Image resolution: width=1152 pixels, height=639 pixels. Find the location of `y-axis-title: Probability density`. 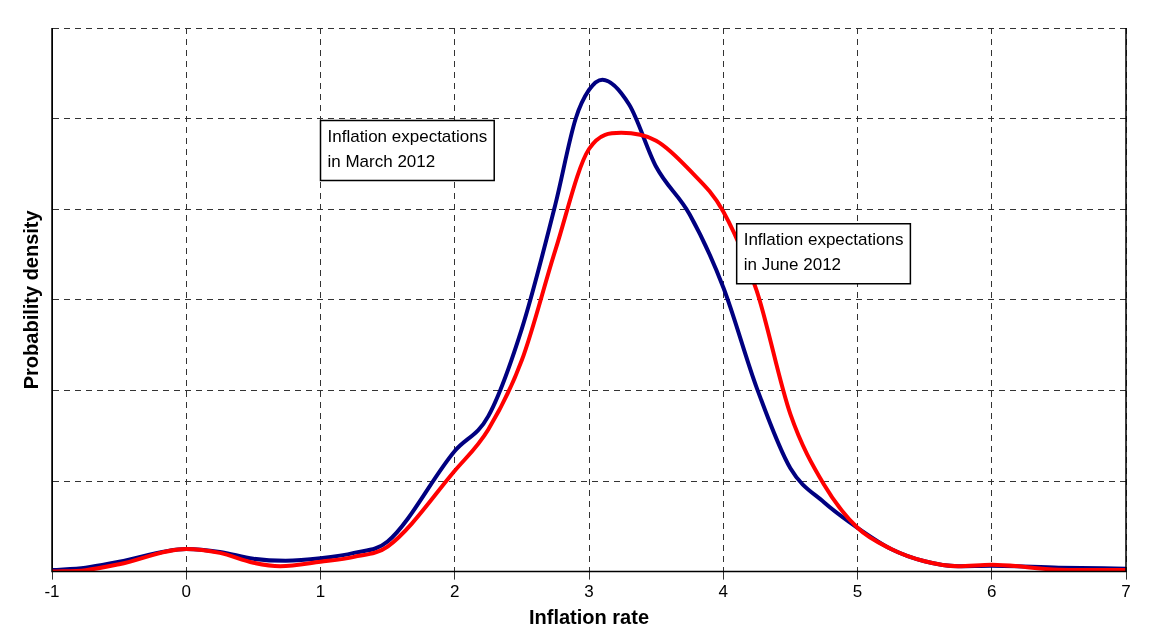

y-axis-title: Probability density is located at coordinates (30, 299).